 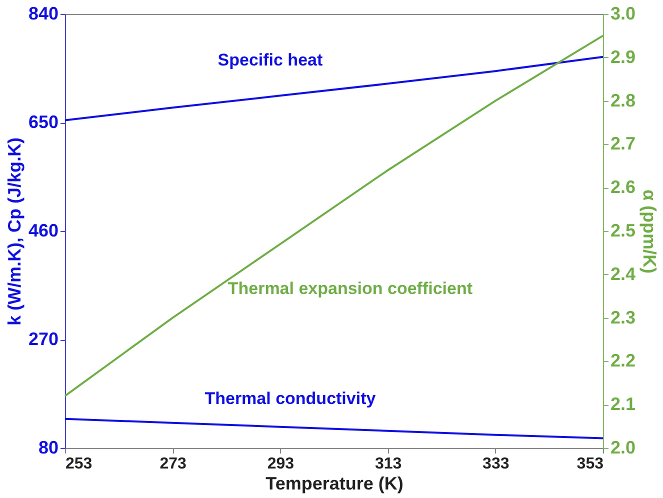 I want to click on y2-tick-label: 2.3, so click(x=623, y=317).